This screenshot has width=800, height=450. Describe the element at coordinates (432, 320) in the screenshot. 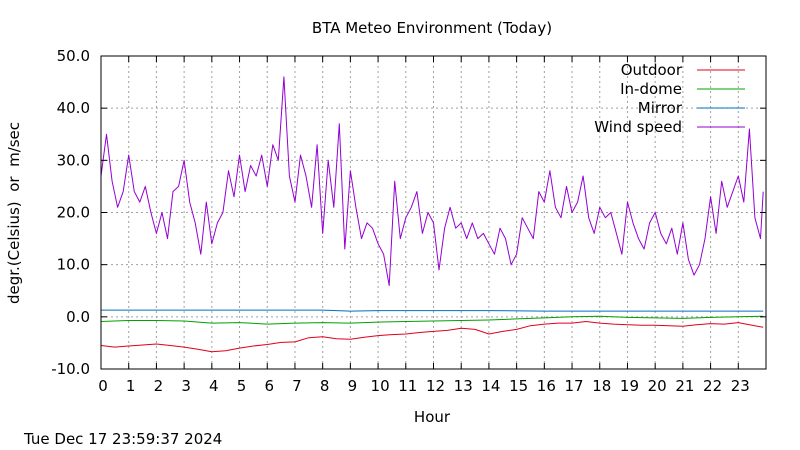

I see `series-line-in-dome` at that location.